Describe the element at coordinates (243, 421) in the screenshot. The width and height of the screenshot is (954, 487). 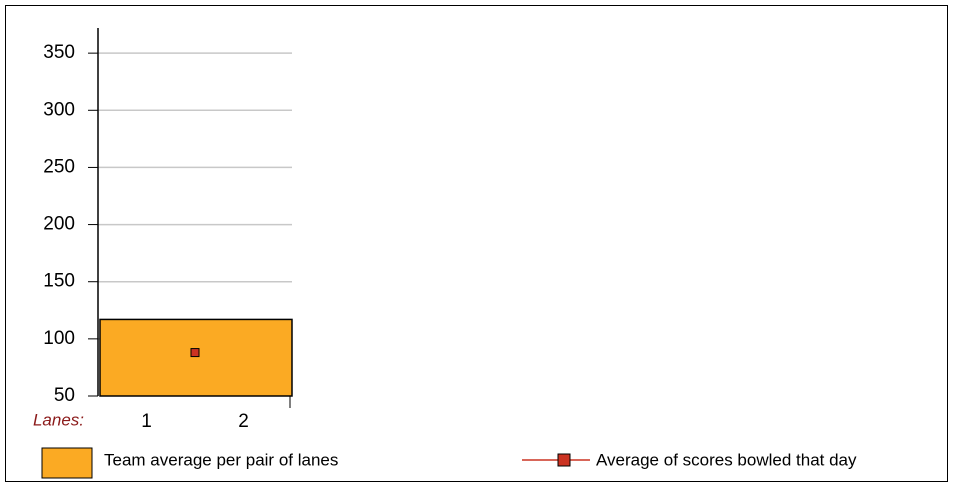
I see `x-tick-label: 2` at that location.